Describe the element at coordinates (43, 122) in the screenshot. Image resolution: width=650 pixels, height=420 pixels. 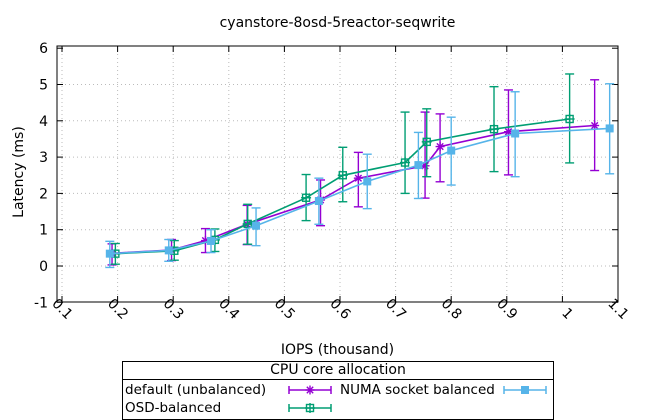
I see `svg-text: 4` at that location.